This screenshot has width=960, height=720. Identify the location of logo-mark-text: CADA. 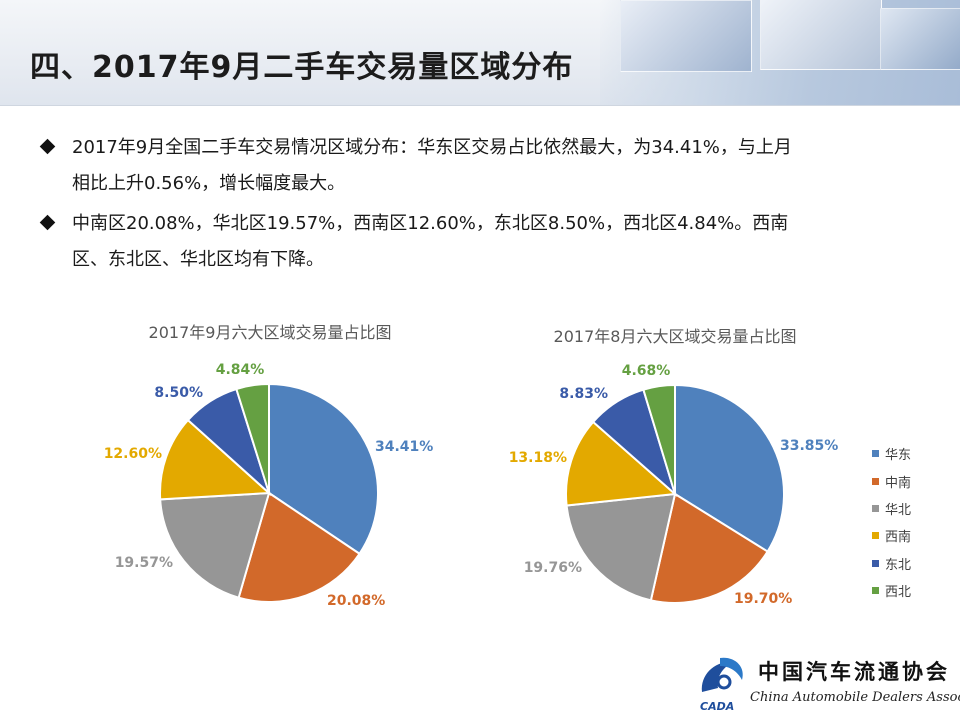
(717, 706).